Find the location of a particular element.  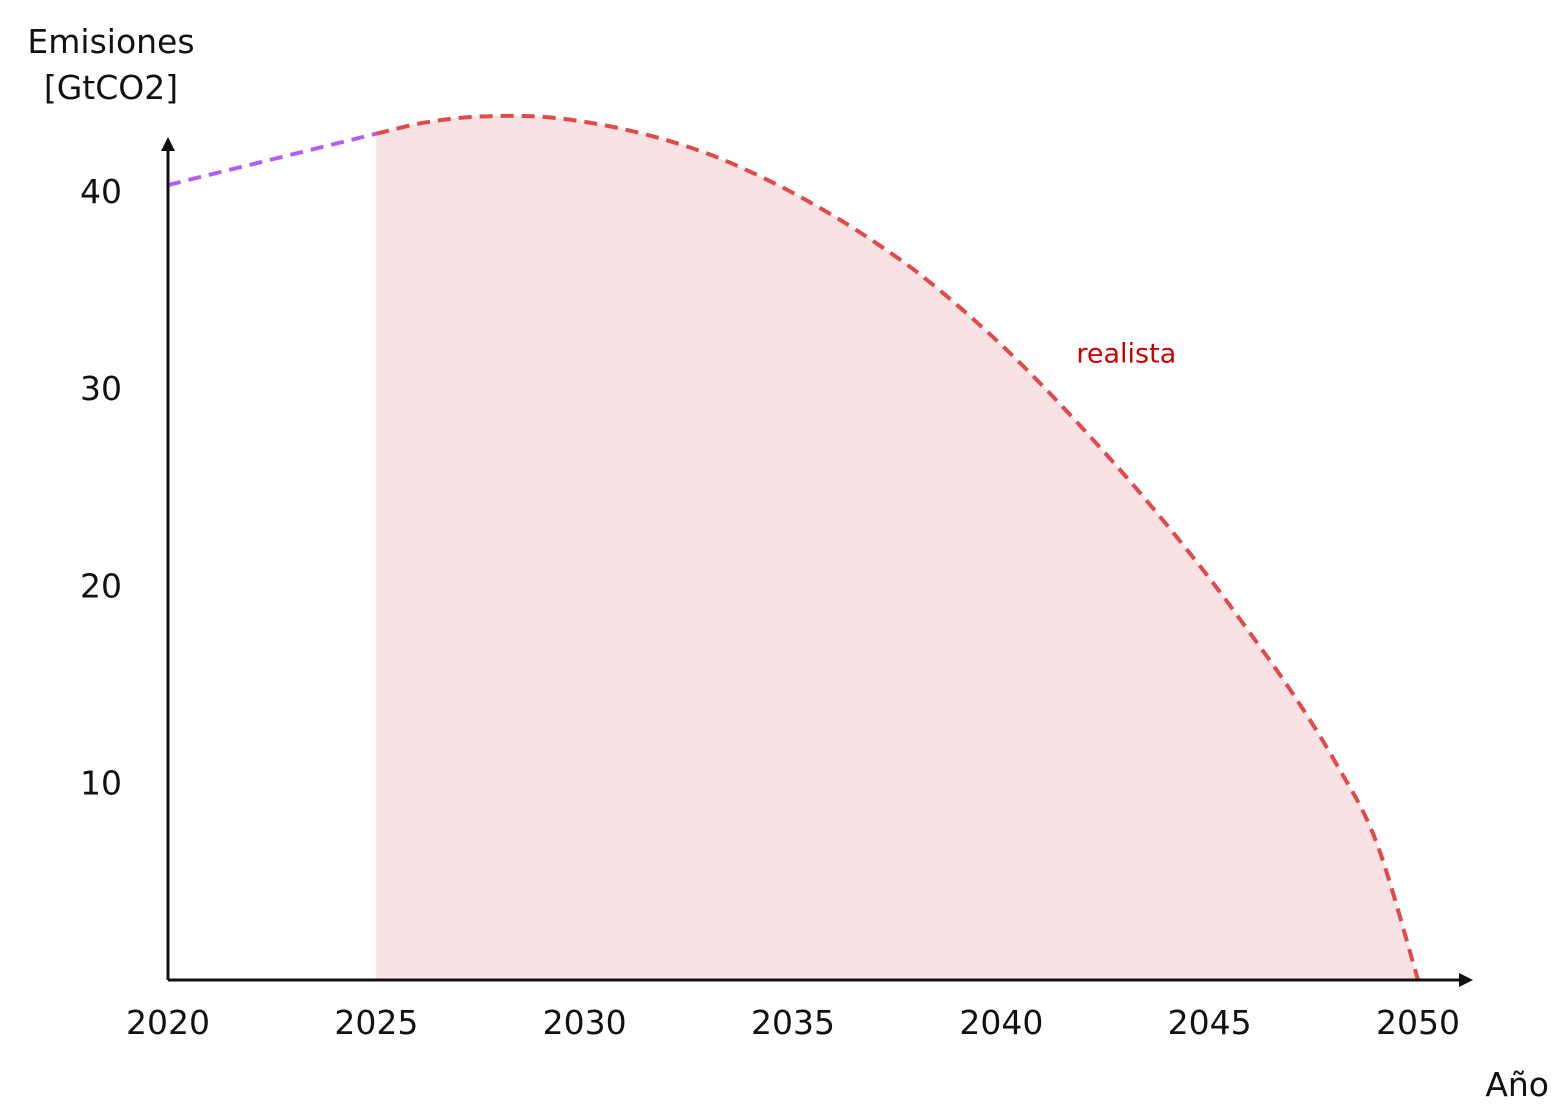

y-axis-title-line: Emisiones is located at coordinates (110, 41).